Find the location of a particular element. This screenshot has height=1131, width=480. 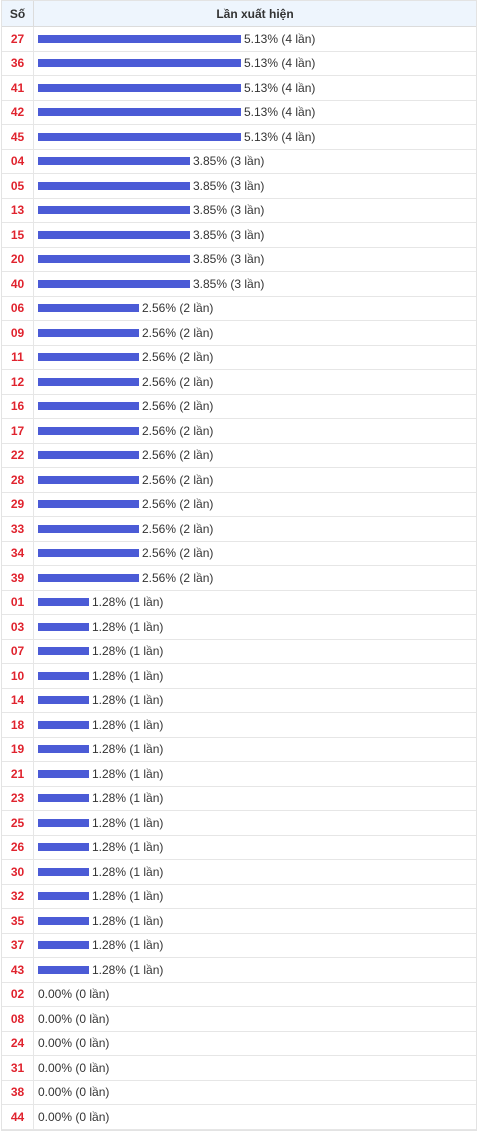

number-cell: 22 is located at coordinates (18, 455).